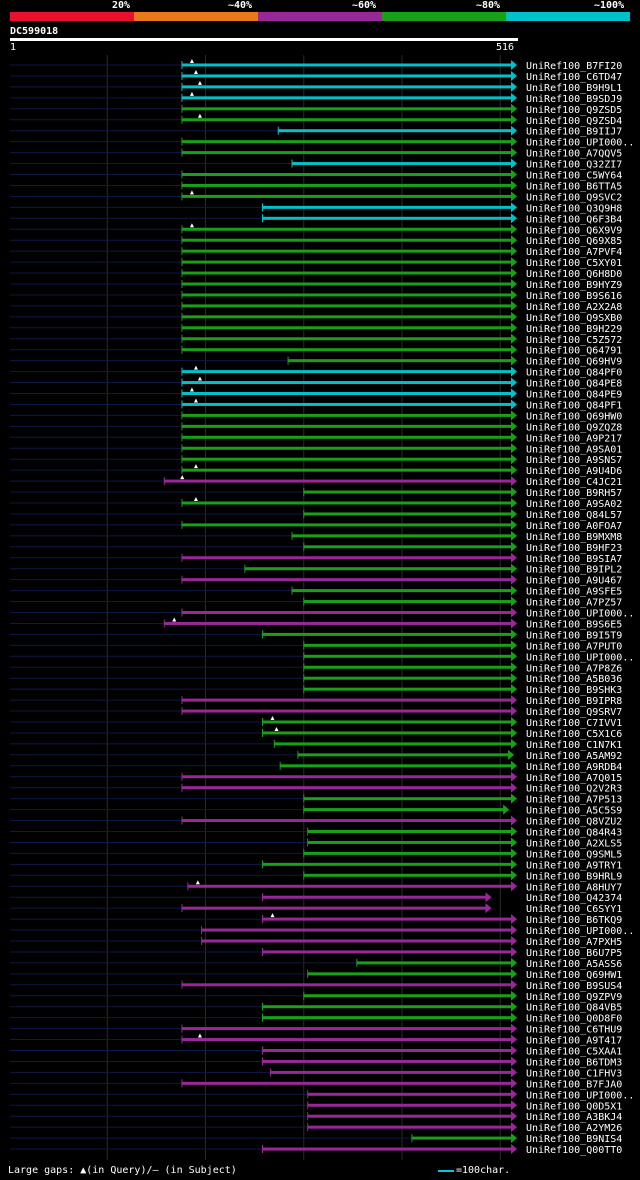  What do you see at coordinates (574, 1041) in the screenshot?
I see `hit-label: UniRef100_A9T417` at bounding box center [574, 1041].